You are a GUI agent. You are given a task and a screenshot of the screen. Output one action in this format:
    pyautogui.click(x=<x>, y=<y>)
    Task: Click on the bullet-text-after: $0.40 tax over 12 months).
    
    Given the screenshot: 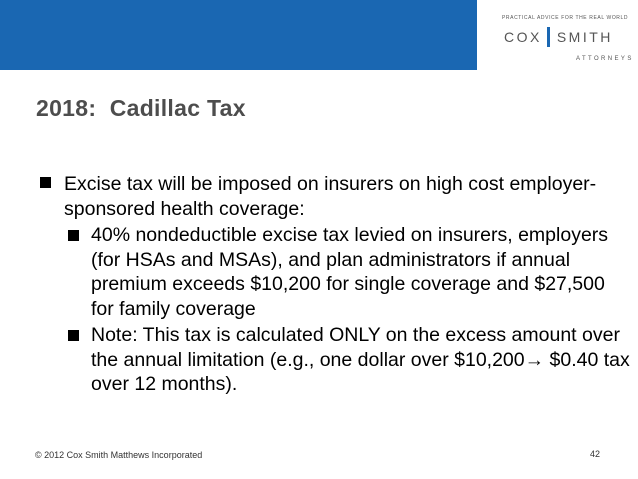 What is the action you would take?
    pyautogui.click(x=360, y=372)
    